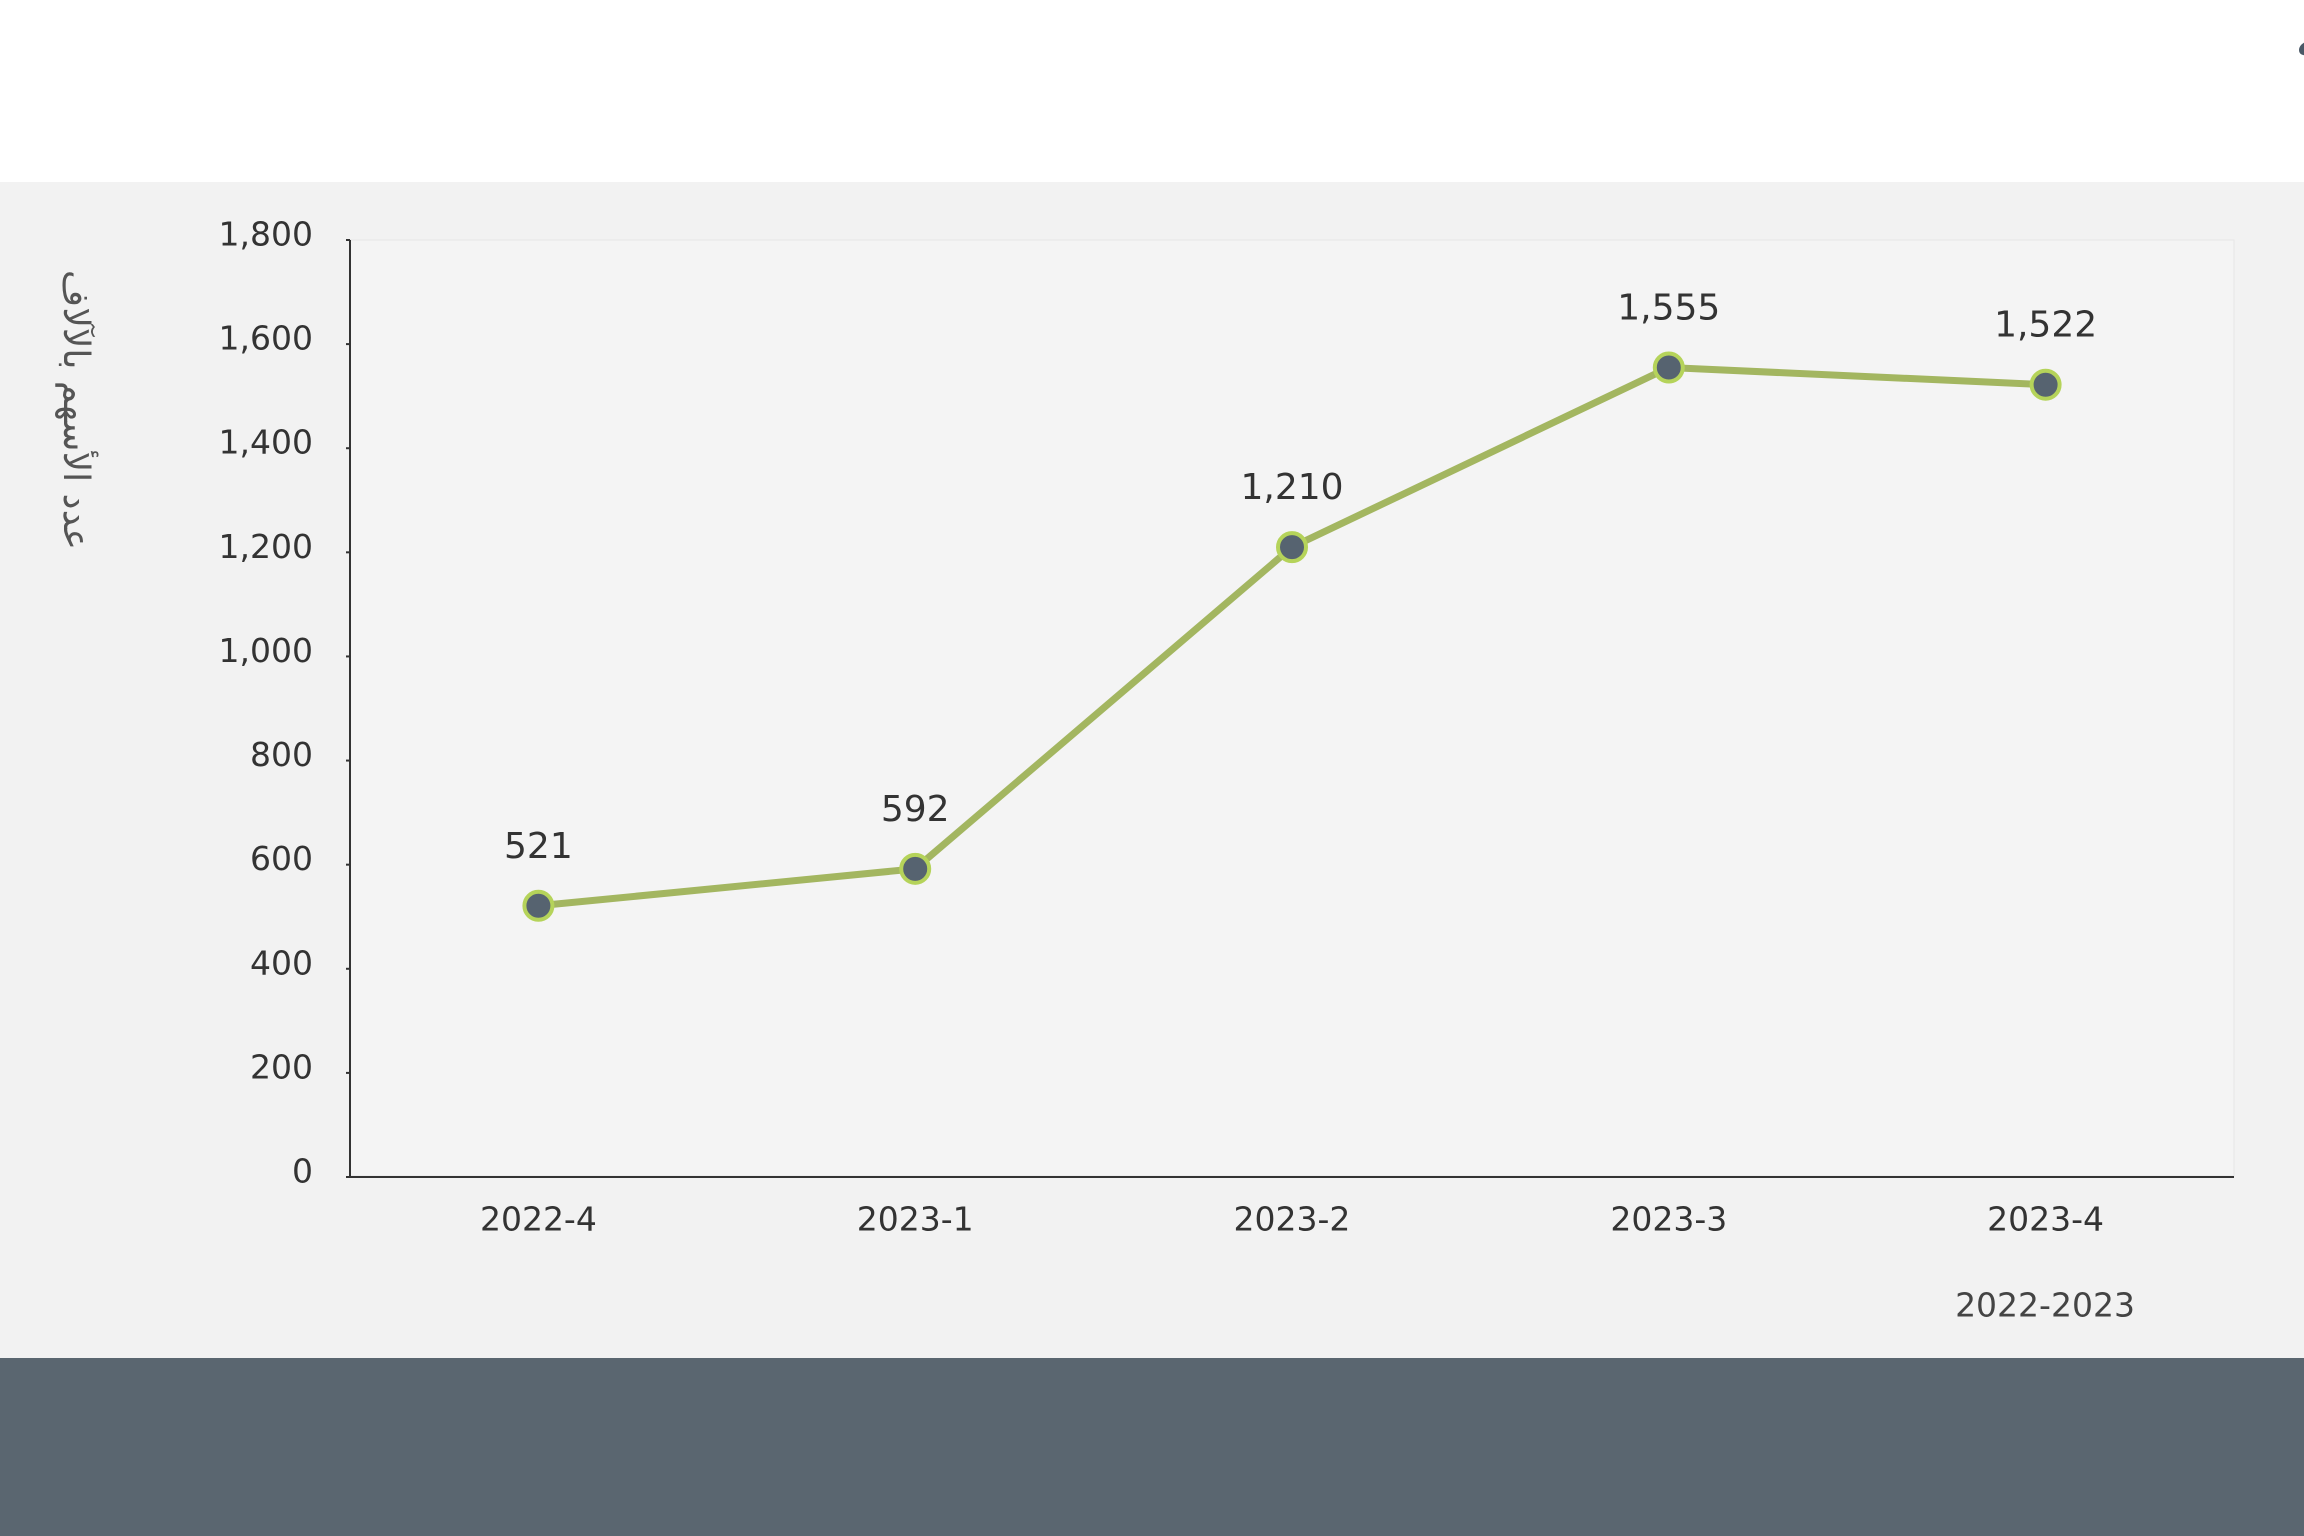 The width and height of the screenshot is (2304, 1536). Describe the element at coordinates (281, 754) in the screenshot. I see `y-tick-label: 800` at that location.